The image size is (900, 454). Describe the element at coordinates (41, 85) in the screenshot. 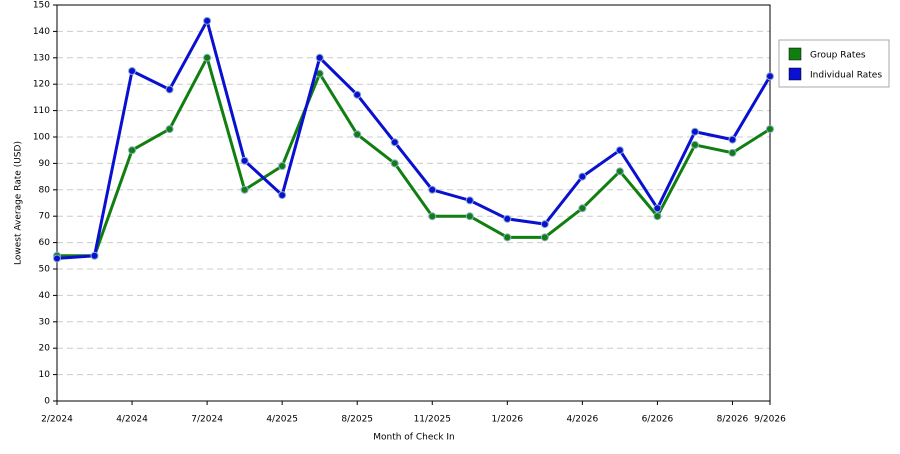

I see `y-tick-label: 120` at that location.